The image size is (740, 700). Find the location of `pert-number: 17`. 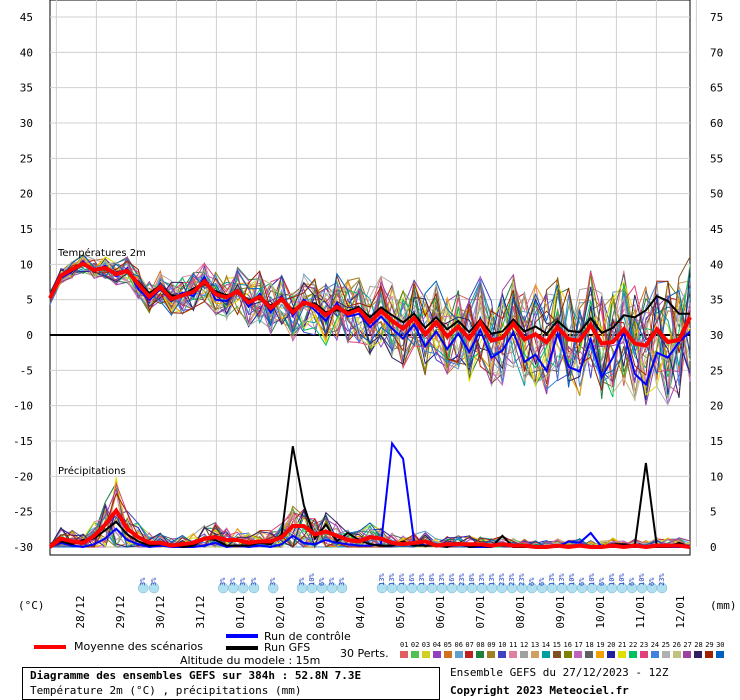

pert-number: 17 is located at coordinates (578, 645).